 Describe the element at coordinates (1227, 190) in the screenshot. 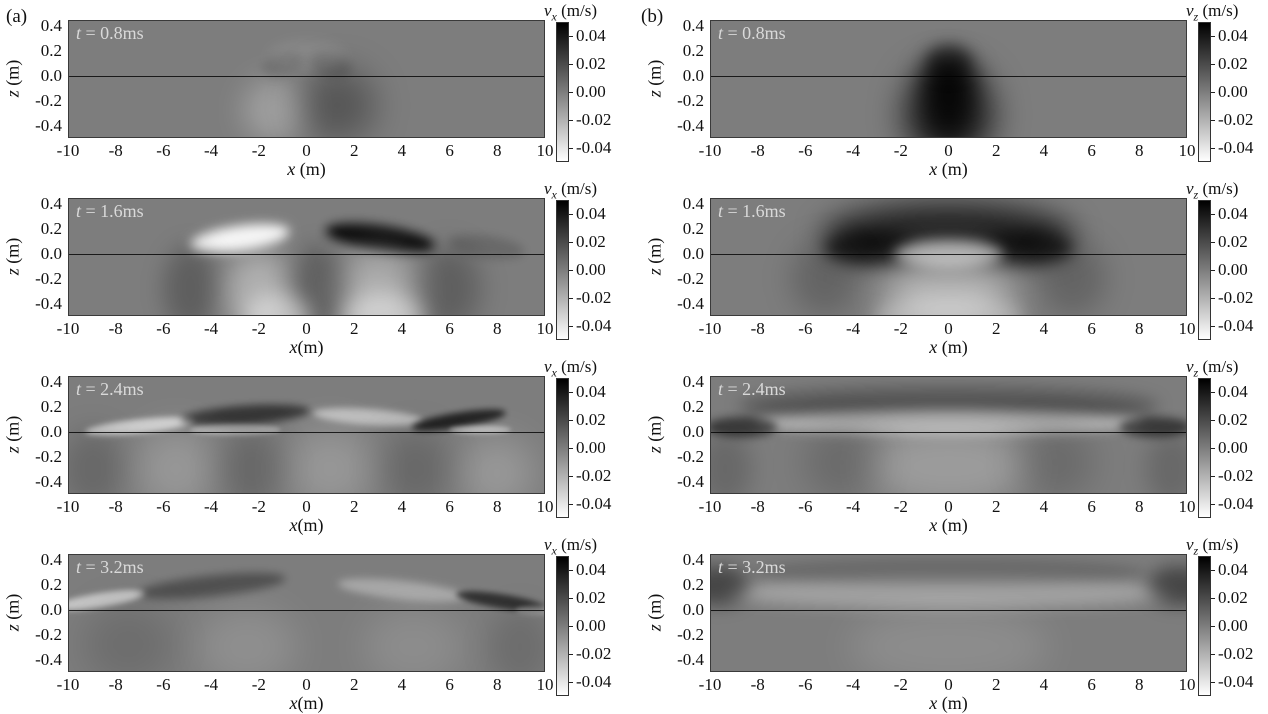

I see `colorbar-title: vz (m/s)` at that location.